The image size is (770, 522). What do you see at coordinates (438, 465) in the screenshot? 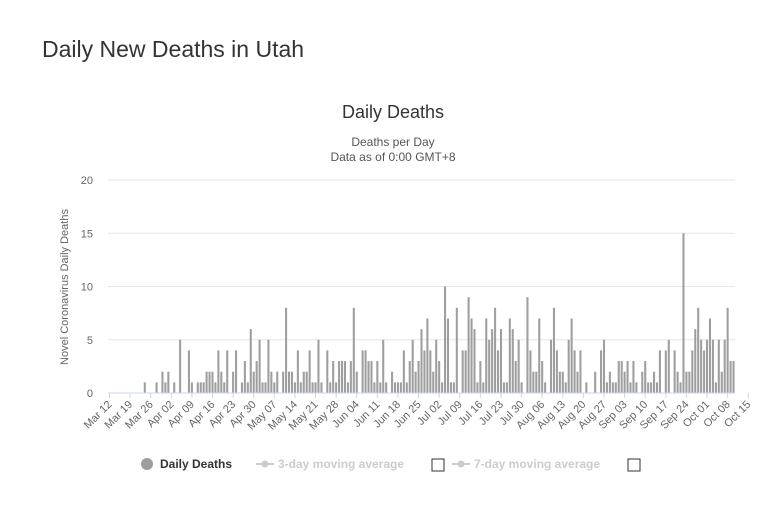
I see `legend-3day-checkbox` at bounding box center [438, 465].